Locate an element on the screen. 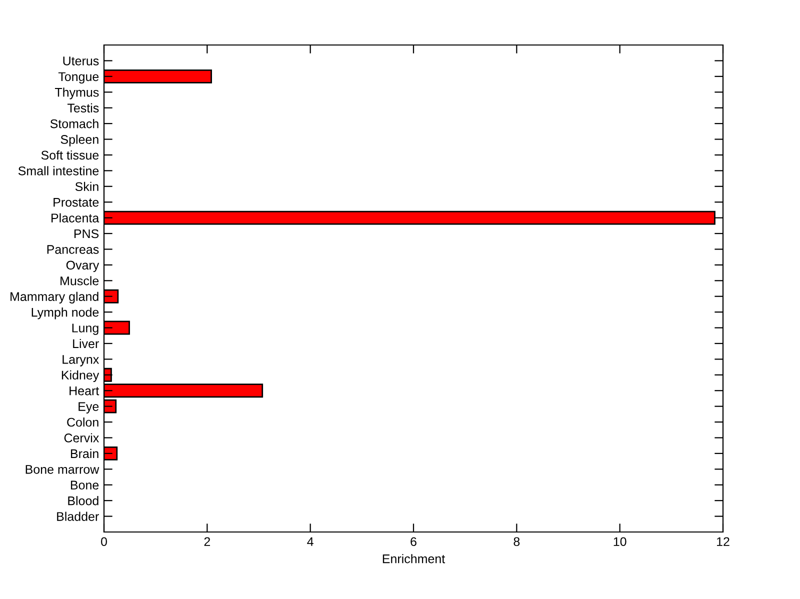 This screenshot has width=800, height=599. y-tick-label: Bone marrow is located at coordinates (63, 469).